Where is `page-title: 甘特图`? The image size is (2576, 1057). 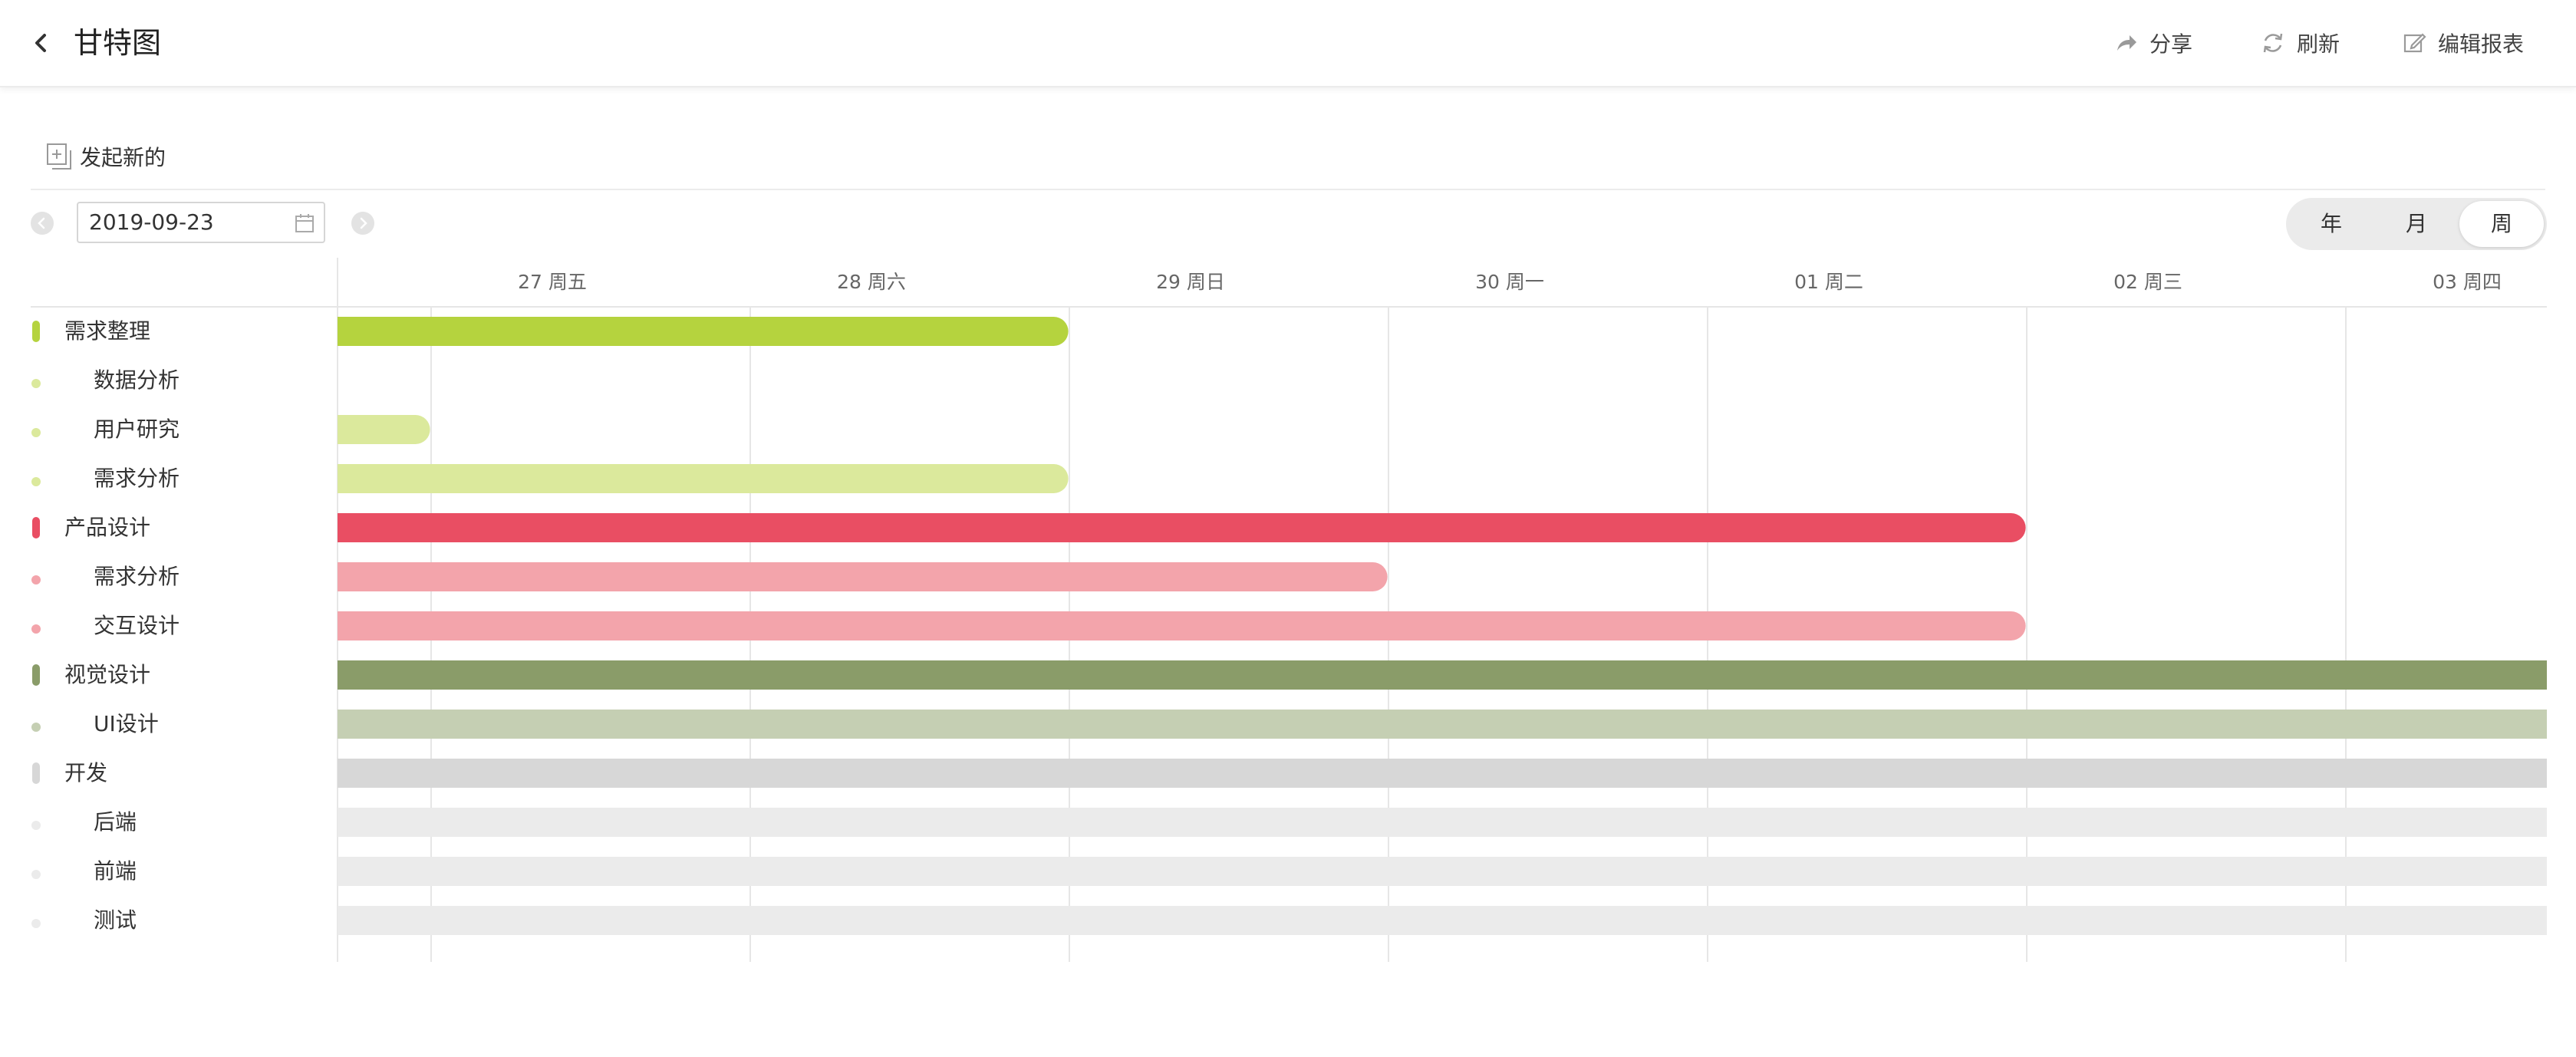 page-title: 甘特图 is located at coordinates (118, 43).